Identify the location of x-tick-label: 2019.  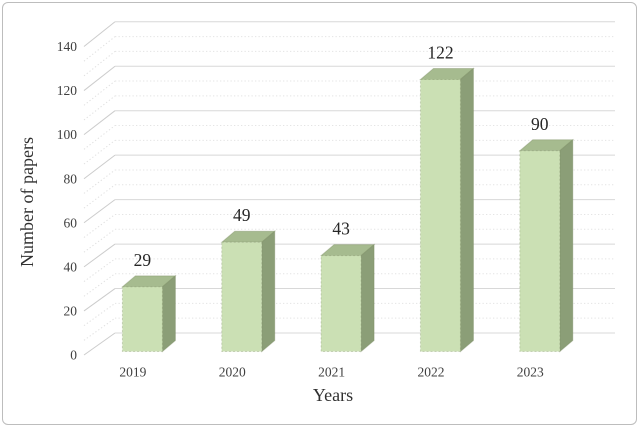
(132, 372).